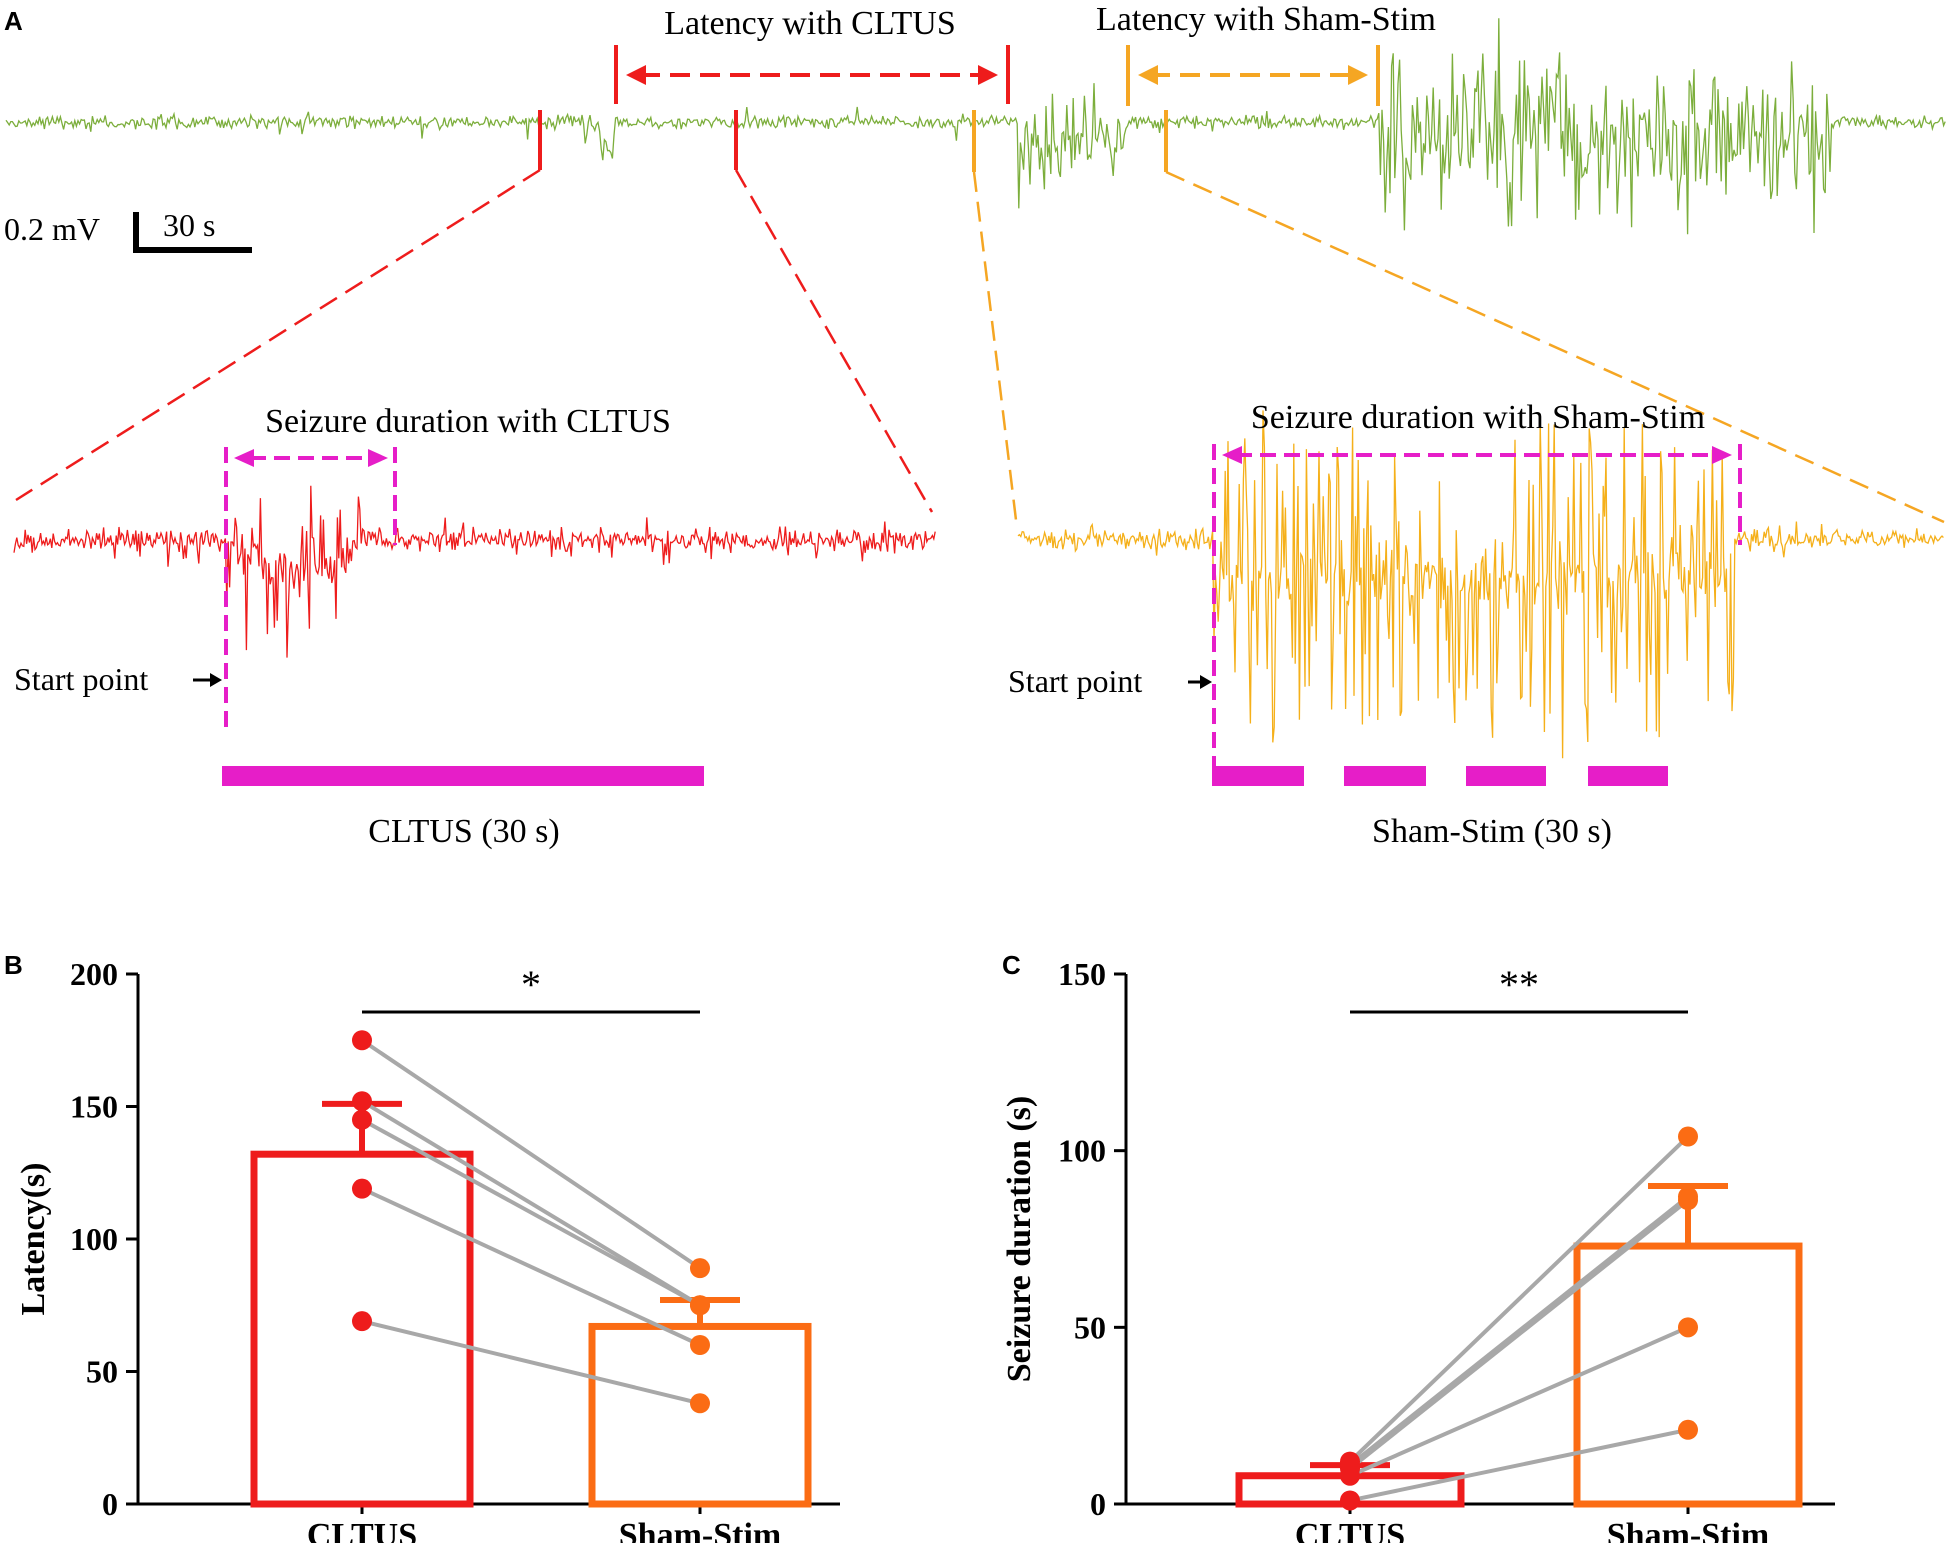 The image size is (1950, 1543). What do you see at coordinates (463, 776) in the screenshot?
I see `cltus-stimulation-bar` at bounding box center [463, 776].